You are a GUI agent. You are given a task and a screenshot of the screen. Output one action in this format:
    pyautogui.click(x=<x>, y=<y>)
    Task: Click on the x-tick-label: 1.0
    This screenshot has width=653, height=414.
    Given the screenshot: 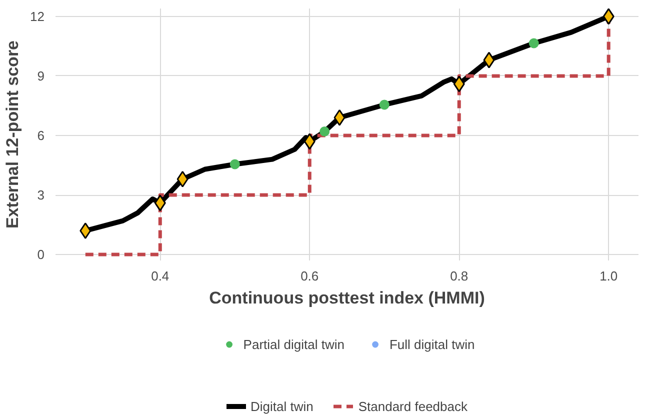 What is the action you would take?
    pyautogui.click(x=609, y=276)
    